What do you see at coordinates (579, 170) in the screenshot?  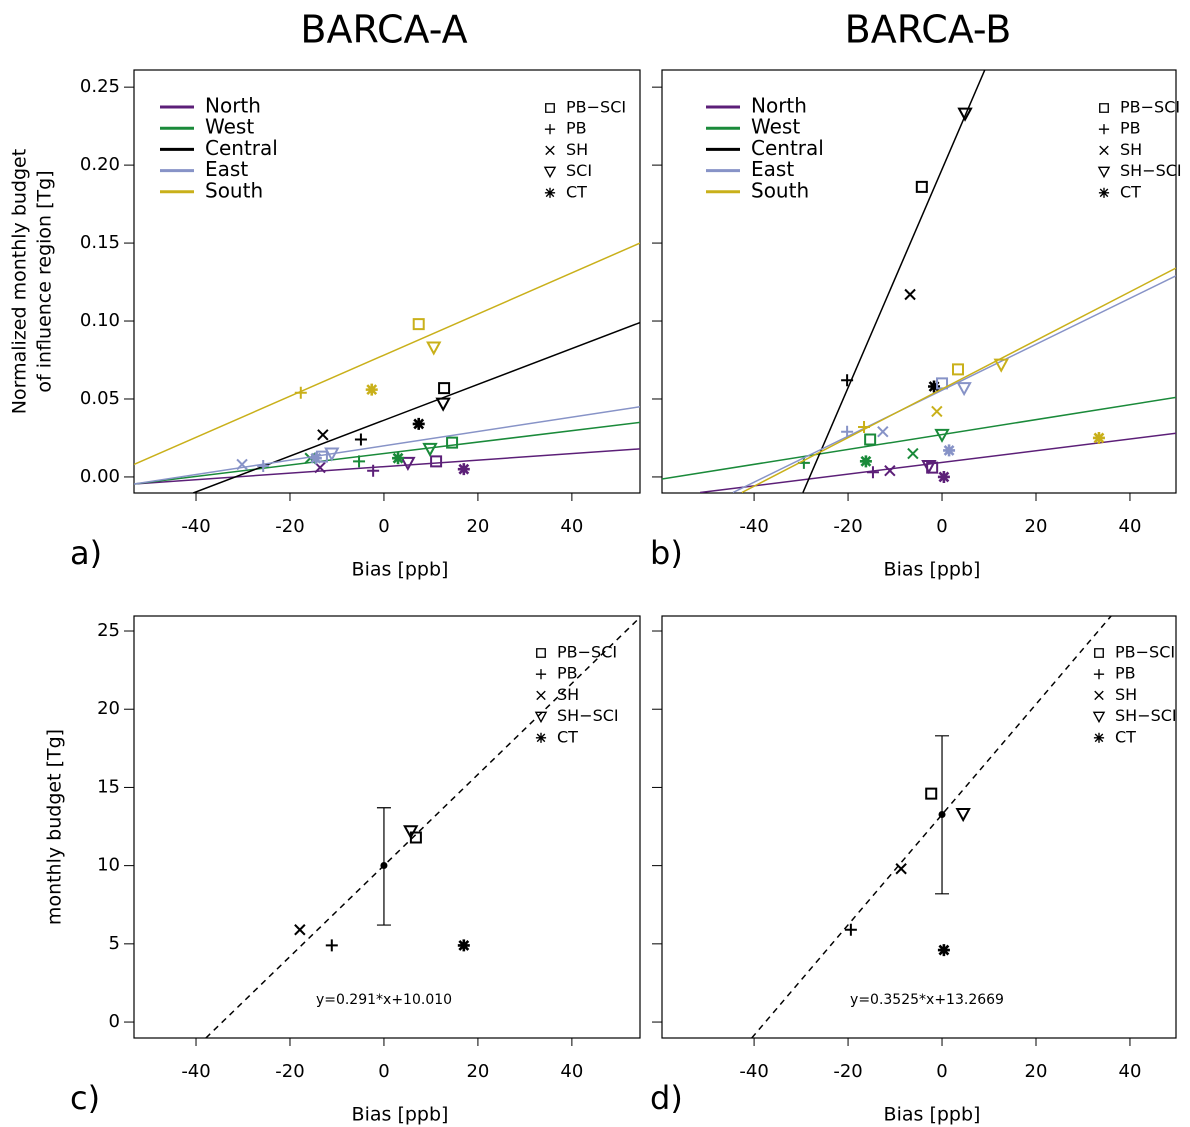 I see `legend-label: SCI` at bounding box center [579, 170].